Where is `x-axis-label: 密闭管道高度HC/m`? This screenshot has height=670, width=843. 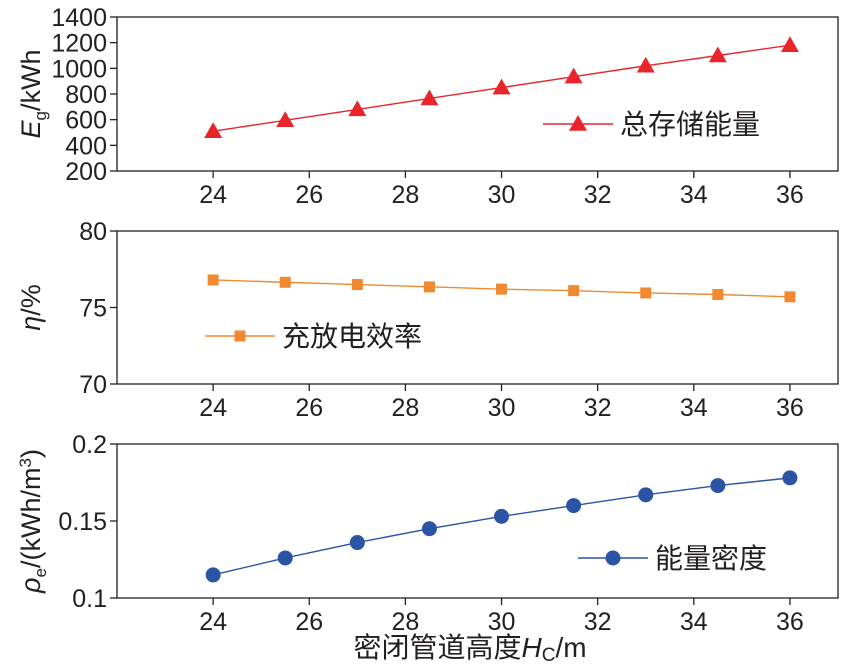 x-axis-label: 密闭管道高度HC/m is located at coordinates (469, 649).